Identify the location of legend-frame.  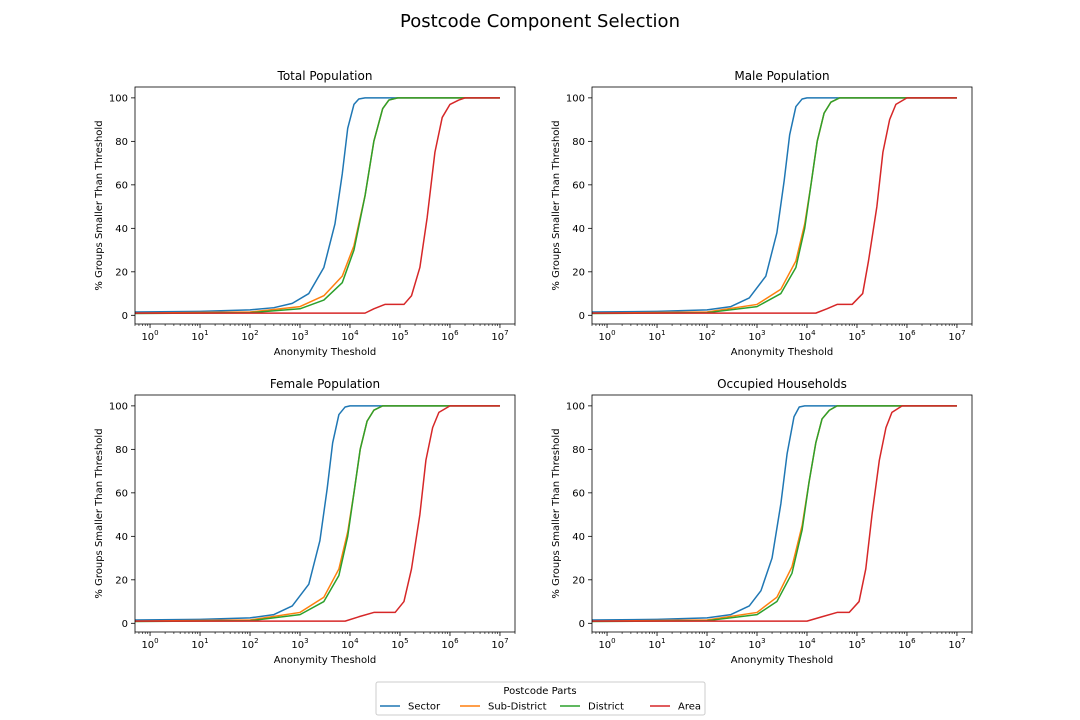
(540, 698).